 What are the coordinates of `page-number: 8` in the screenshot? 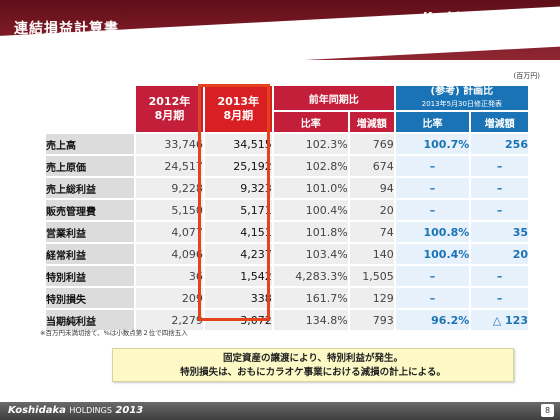 It's located at (547, 410).